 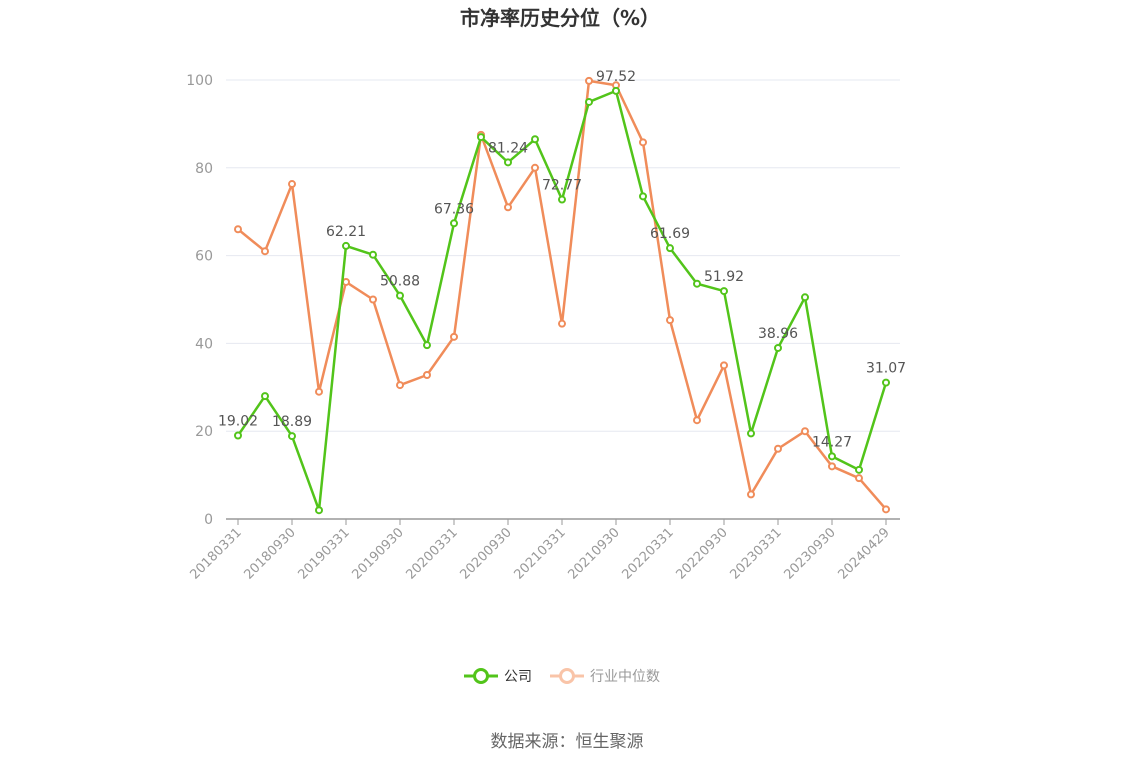 What do you see at coordinates (204, 432) in the screenshot?
I see `y-tick-label: 20` at bounding box center [204, 432].